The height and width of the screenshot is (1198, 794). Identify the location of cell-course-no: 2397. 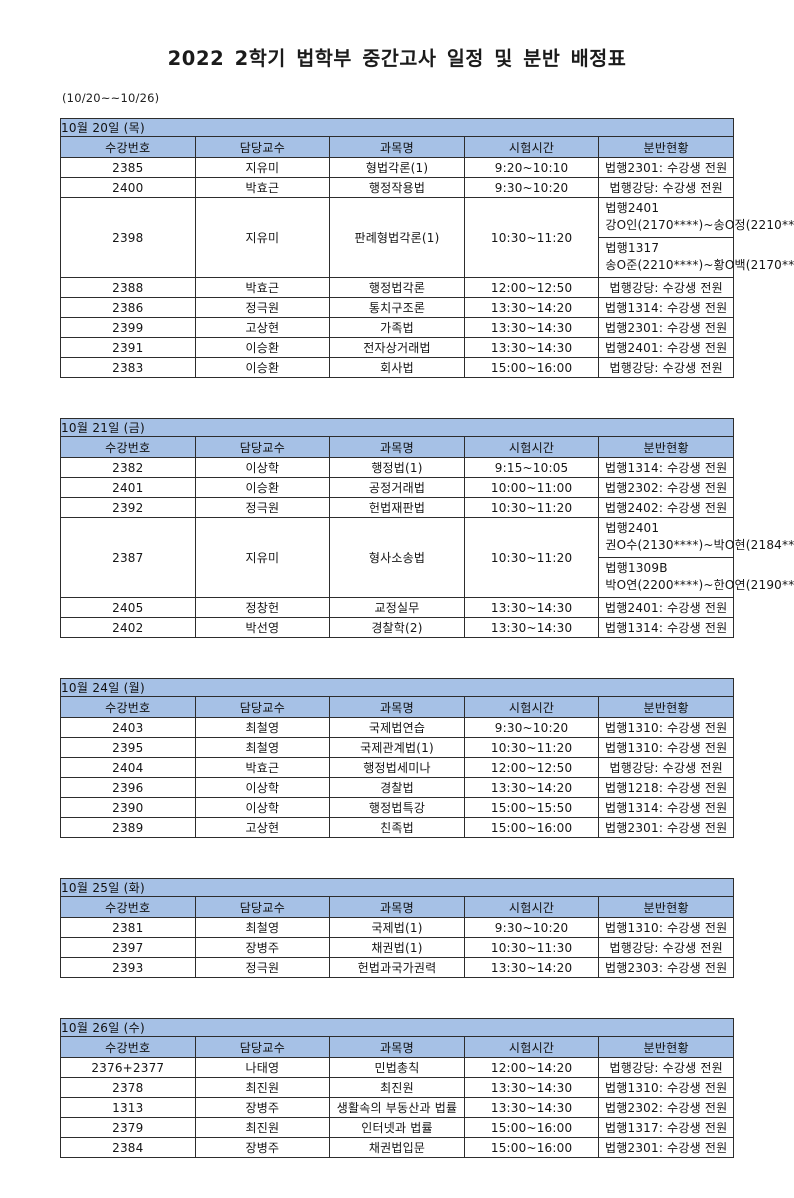
(128, 947).